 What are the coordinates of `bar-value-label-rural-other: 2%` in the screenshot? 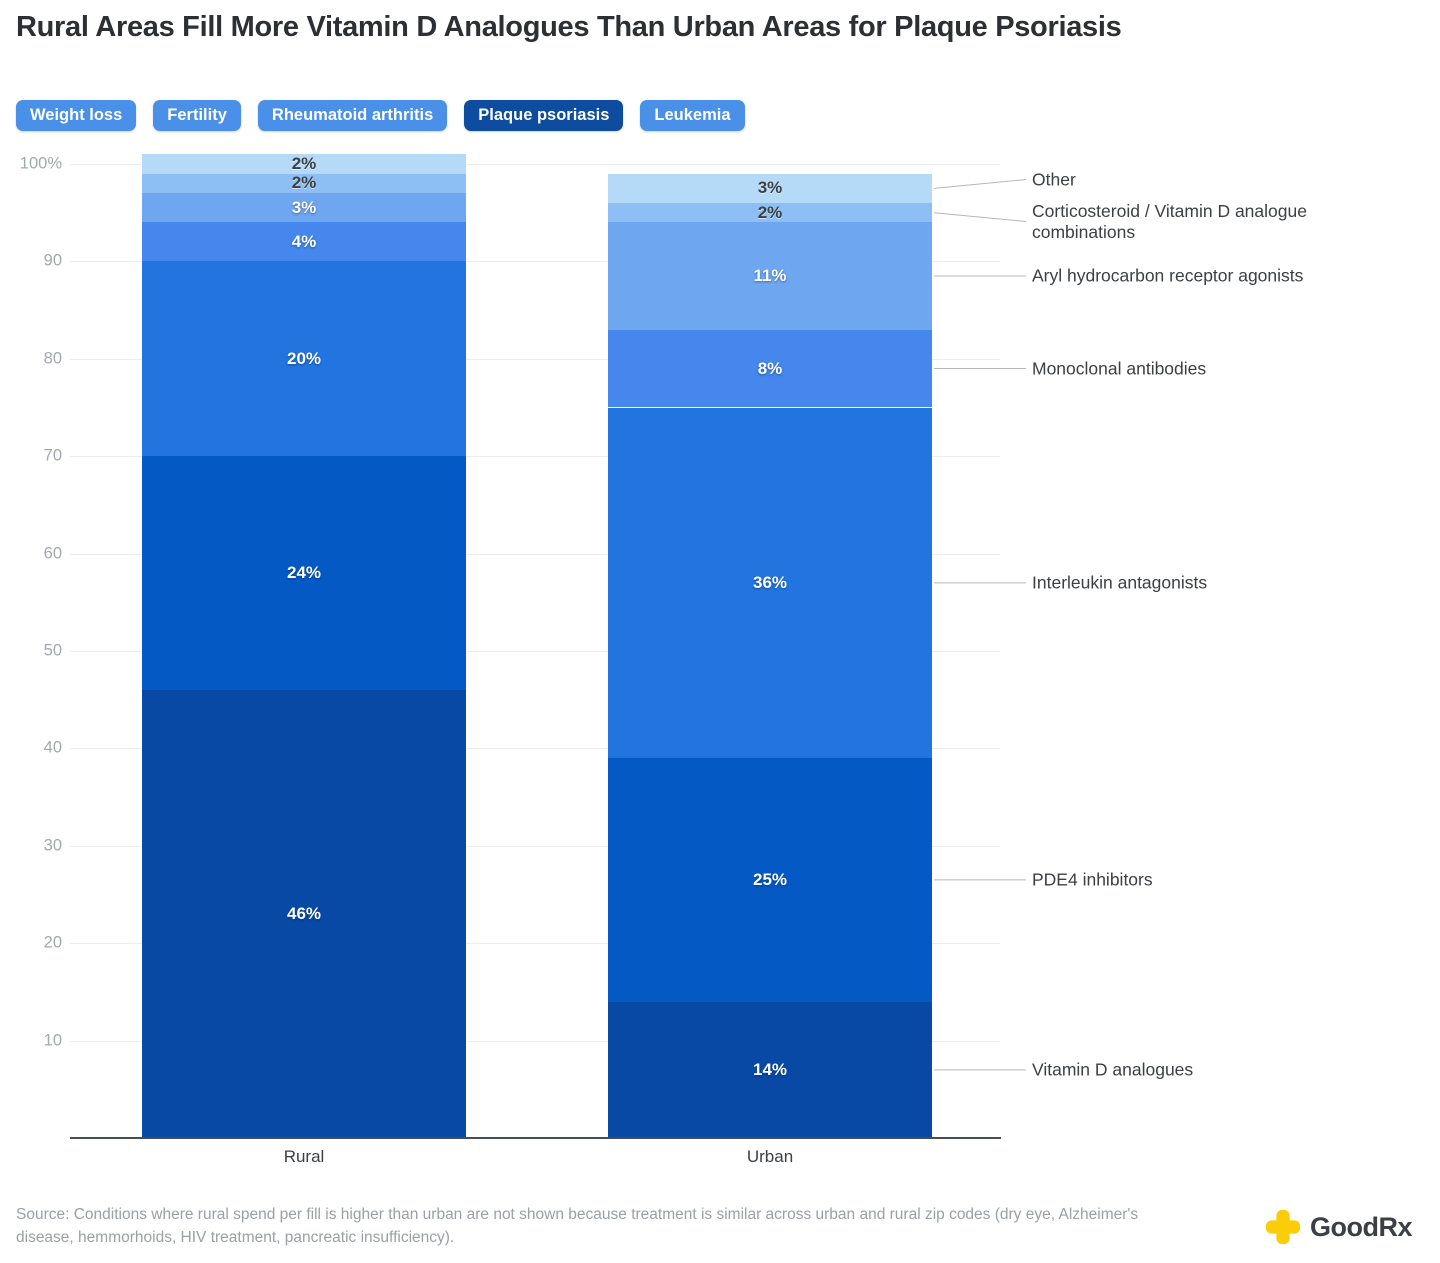 It's located at (304, 163).